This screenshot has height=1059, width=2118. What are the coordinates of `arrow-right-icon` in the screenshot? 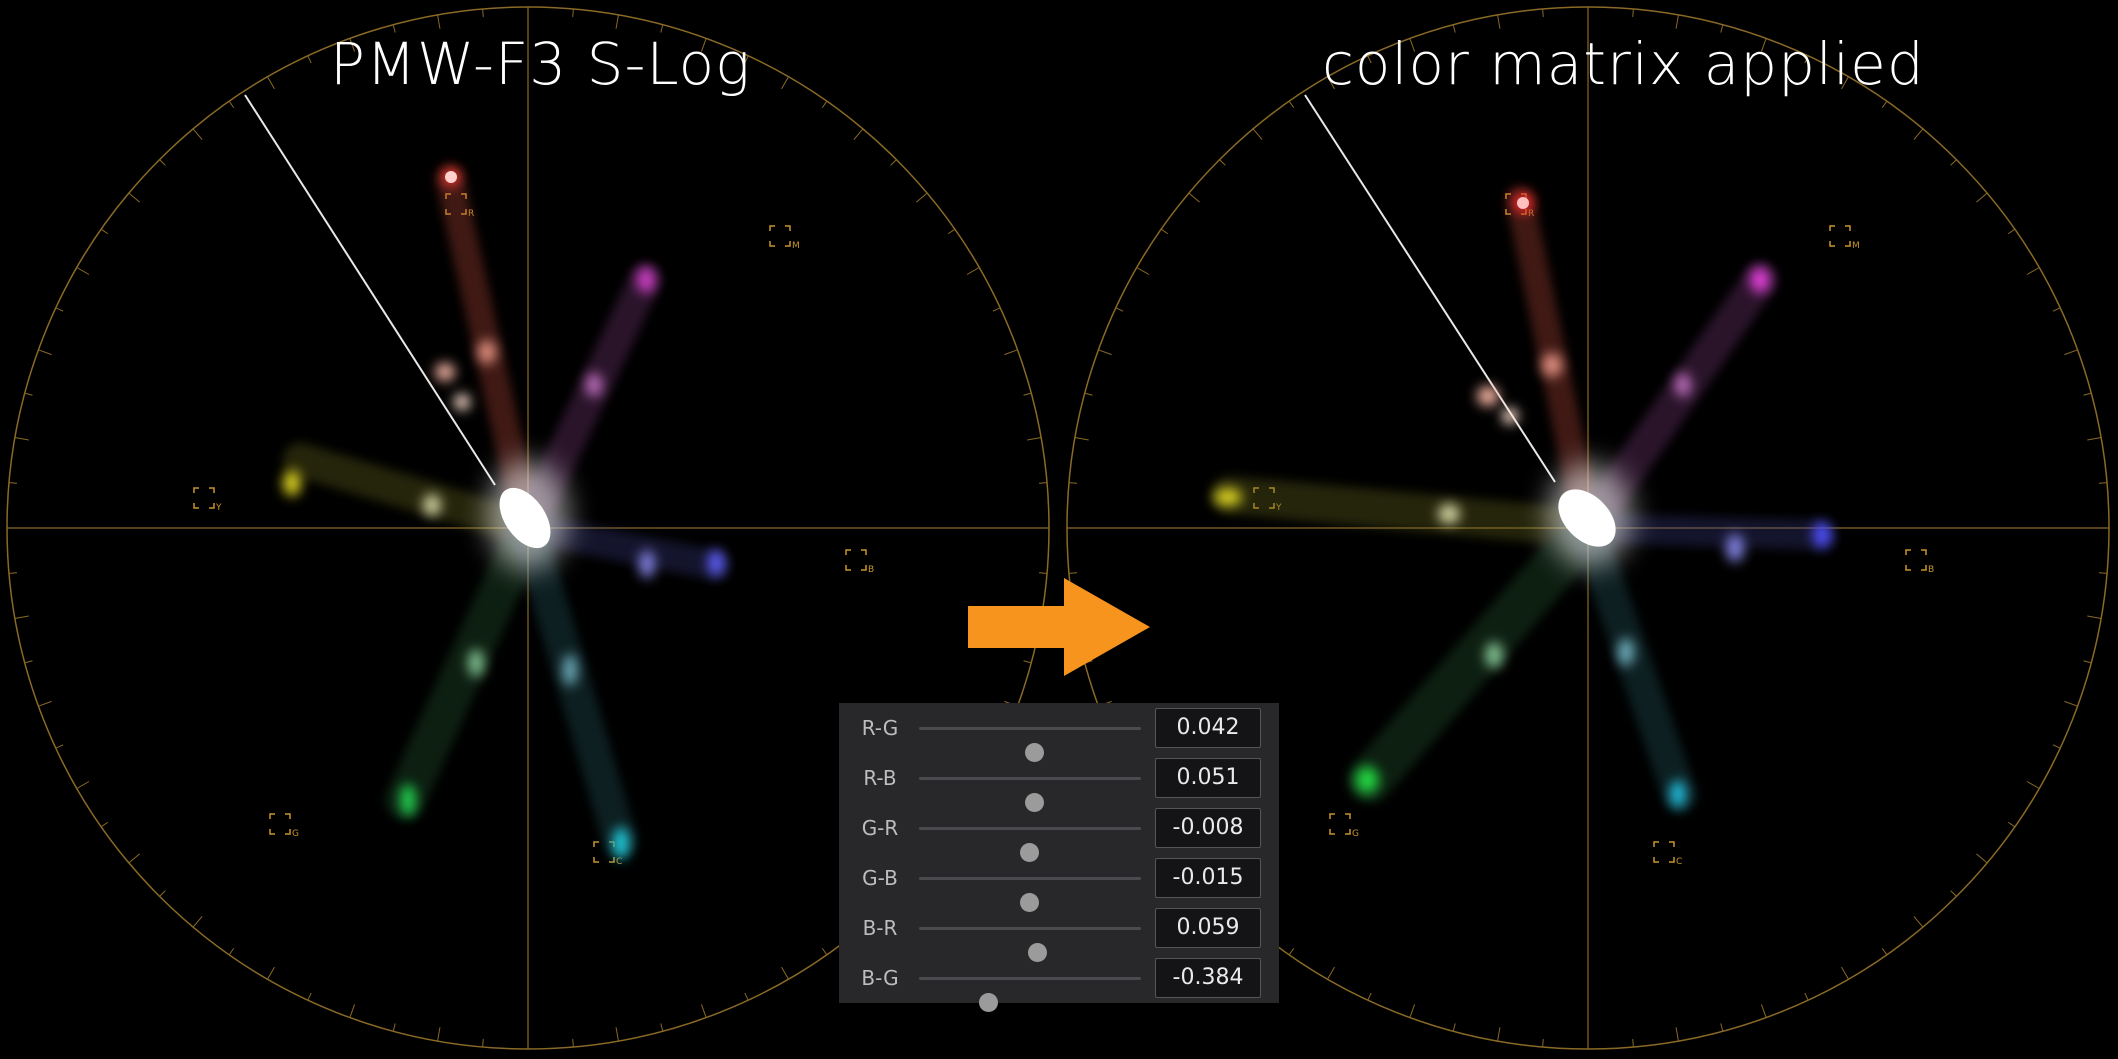 It's located at (1059, 627).